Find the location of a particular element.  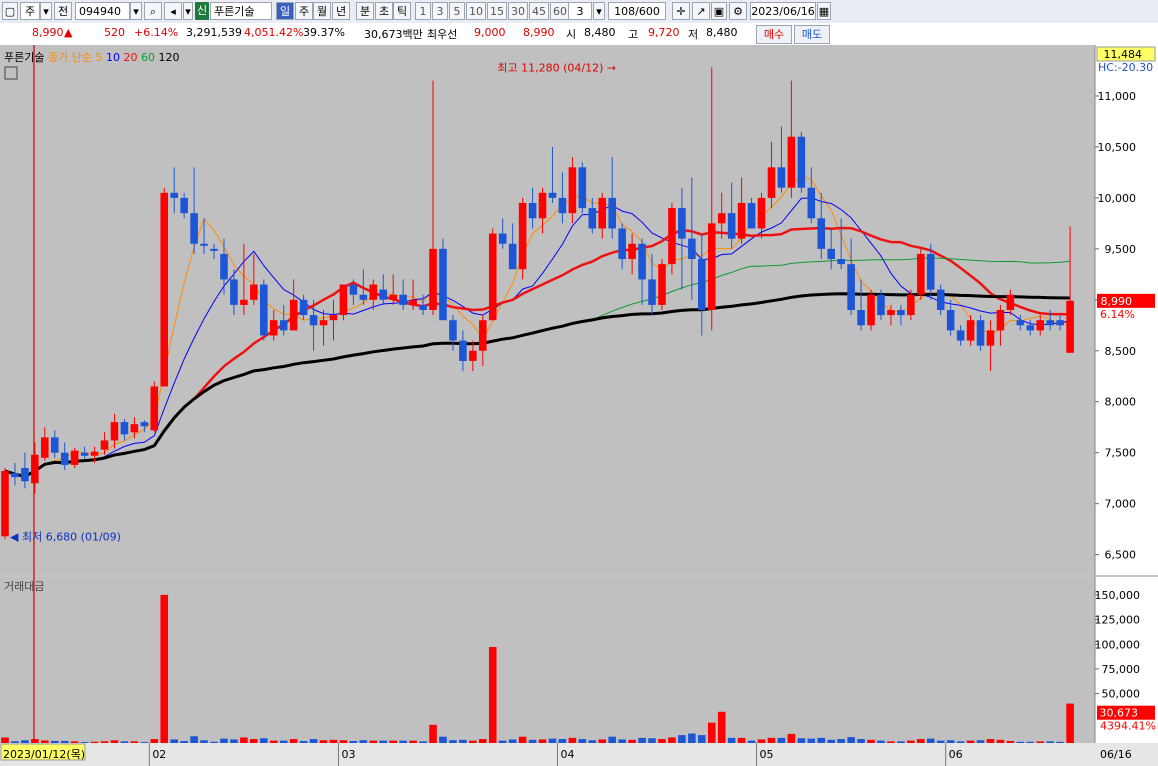

market-select: 주 is located at coordinates (30, 11).